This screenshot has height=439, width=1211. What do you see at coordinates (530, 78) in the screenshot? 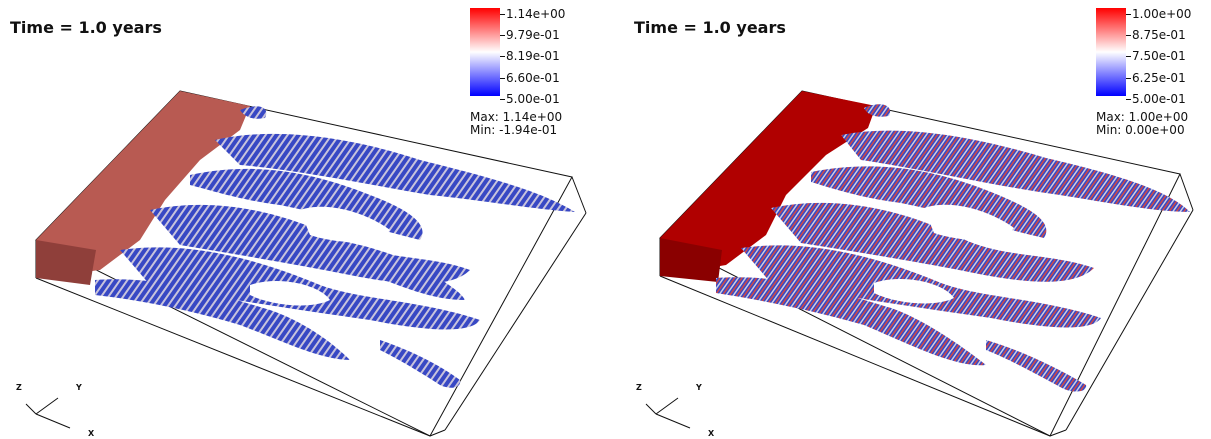
I see `colorbar-tick-label: 6.60e-01` at bounding box center [530, 78].